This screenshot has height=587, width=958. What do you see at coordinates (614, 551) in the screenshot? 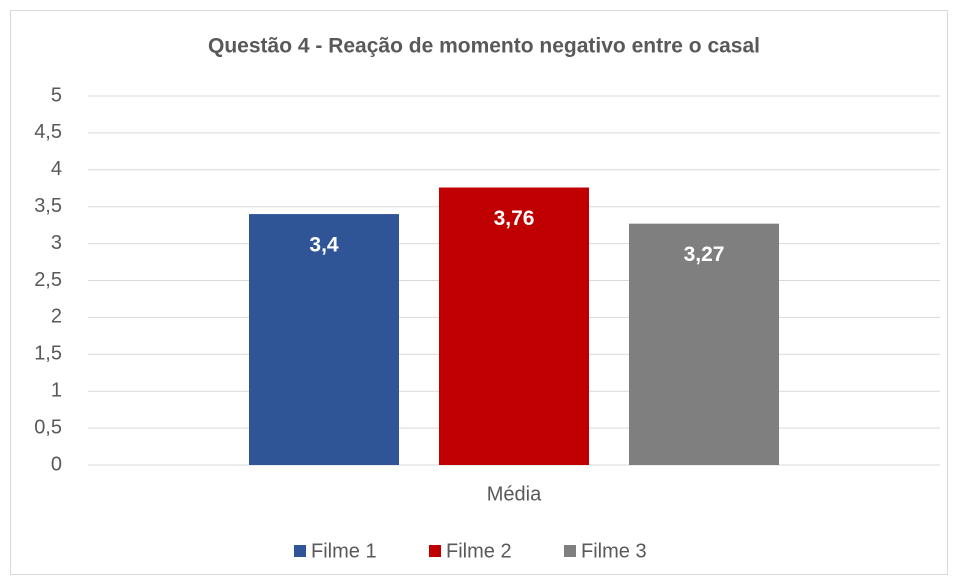
I see `legend-label: Filme 3` at bounding box center [614, 551].